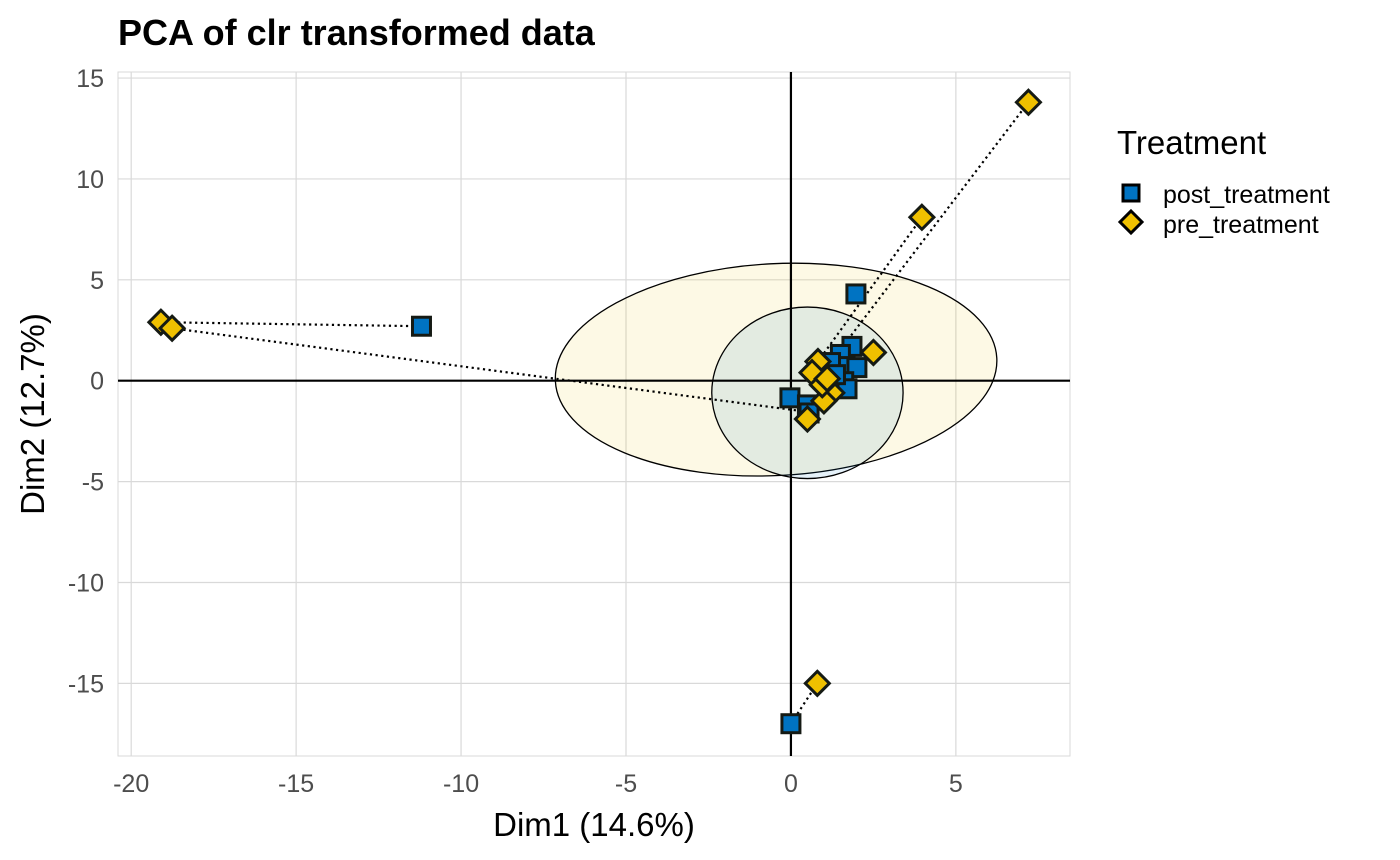  I want to click on x-tick-label: 0, so click(791, 784).